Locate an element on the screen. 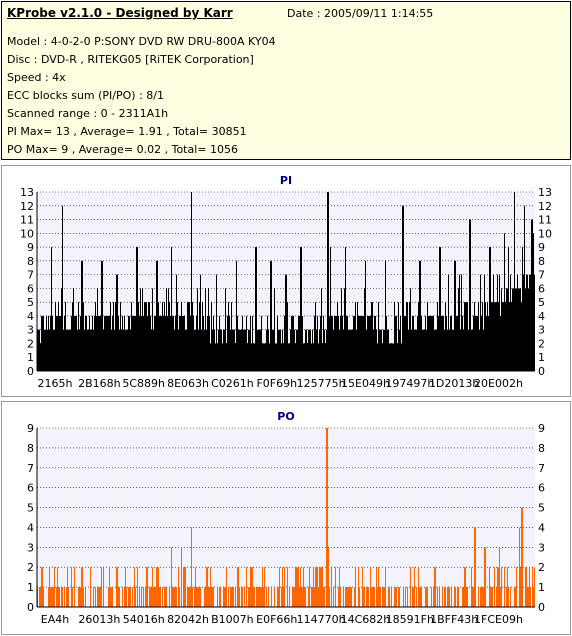  pi-y-tick-left: 1 is located at coordinates (30, 357).